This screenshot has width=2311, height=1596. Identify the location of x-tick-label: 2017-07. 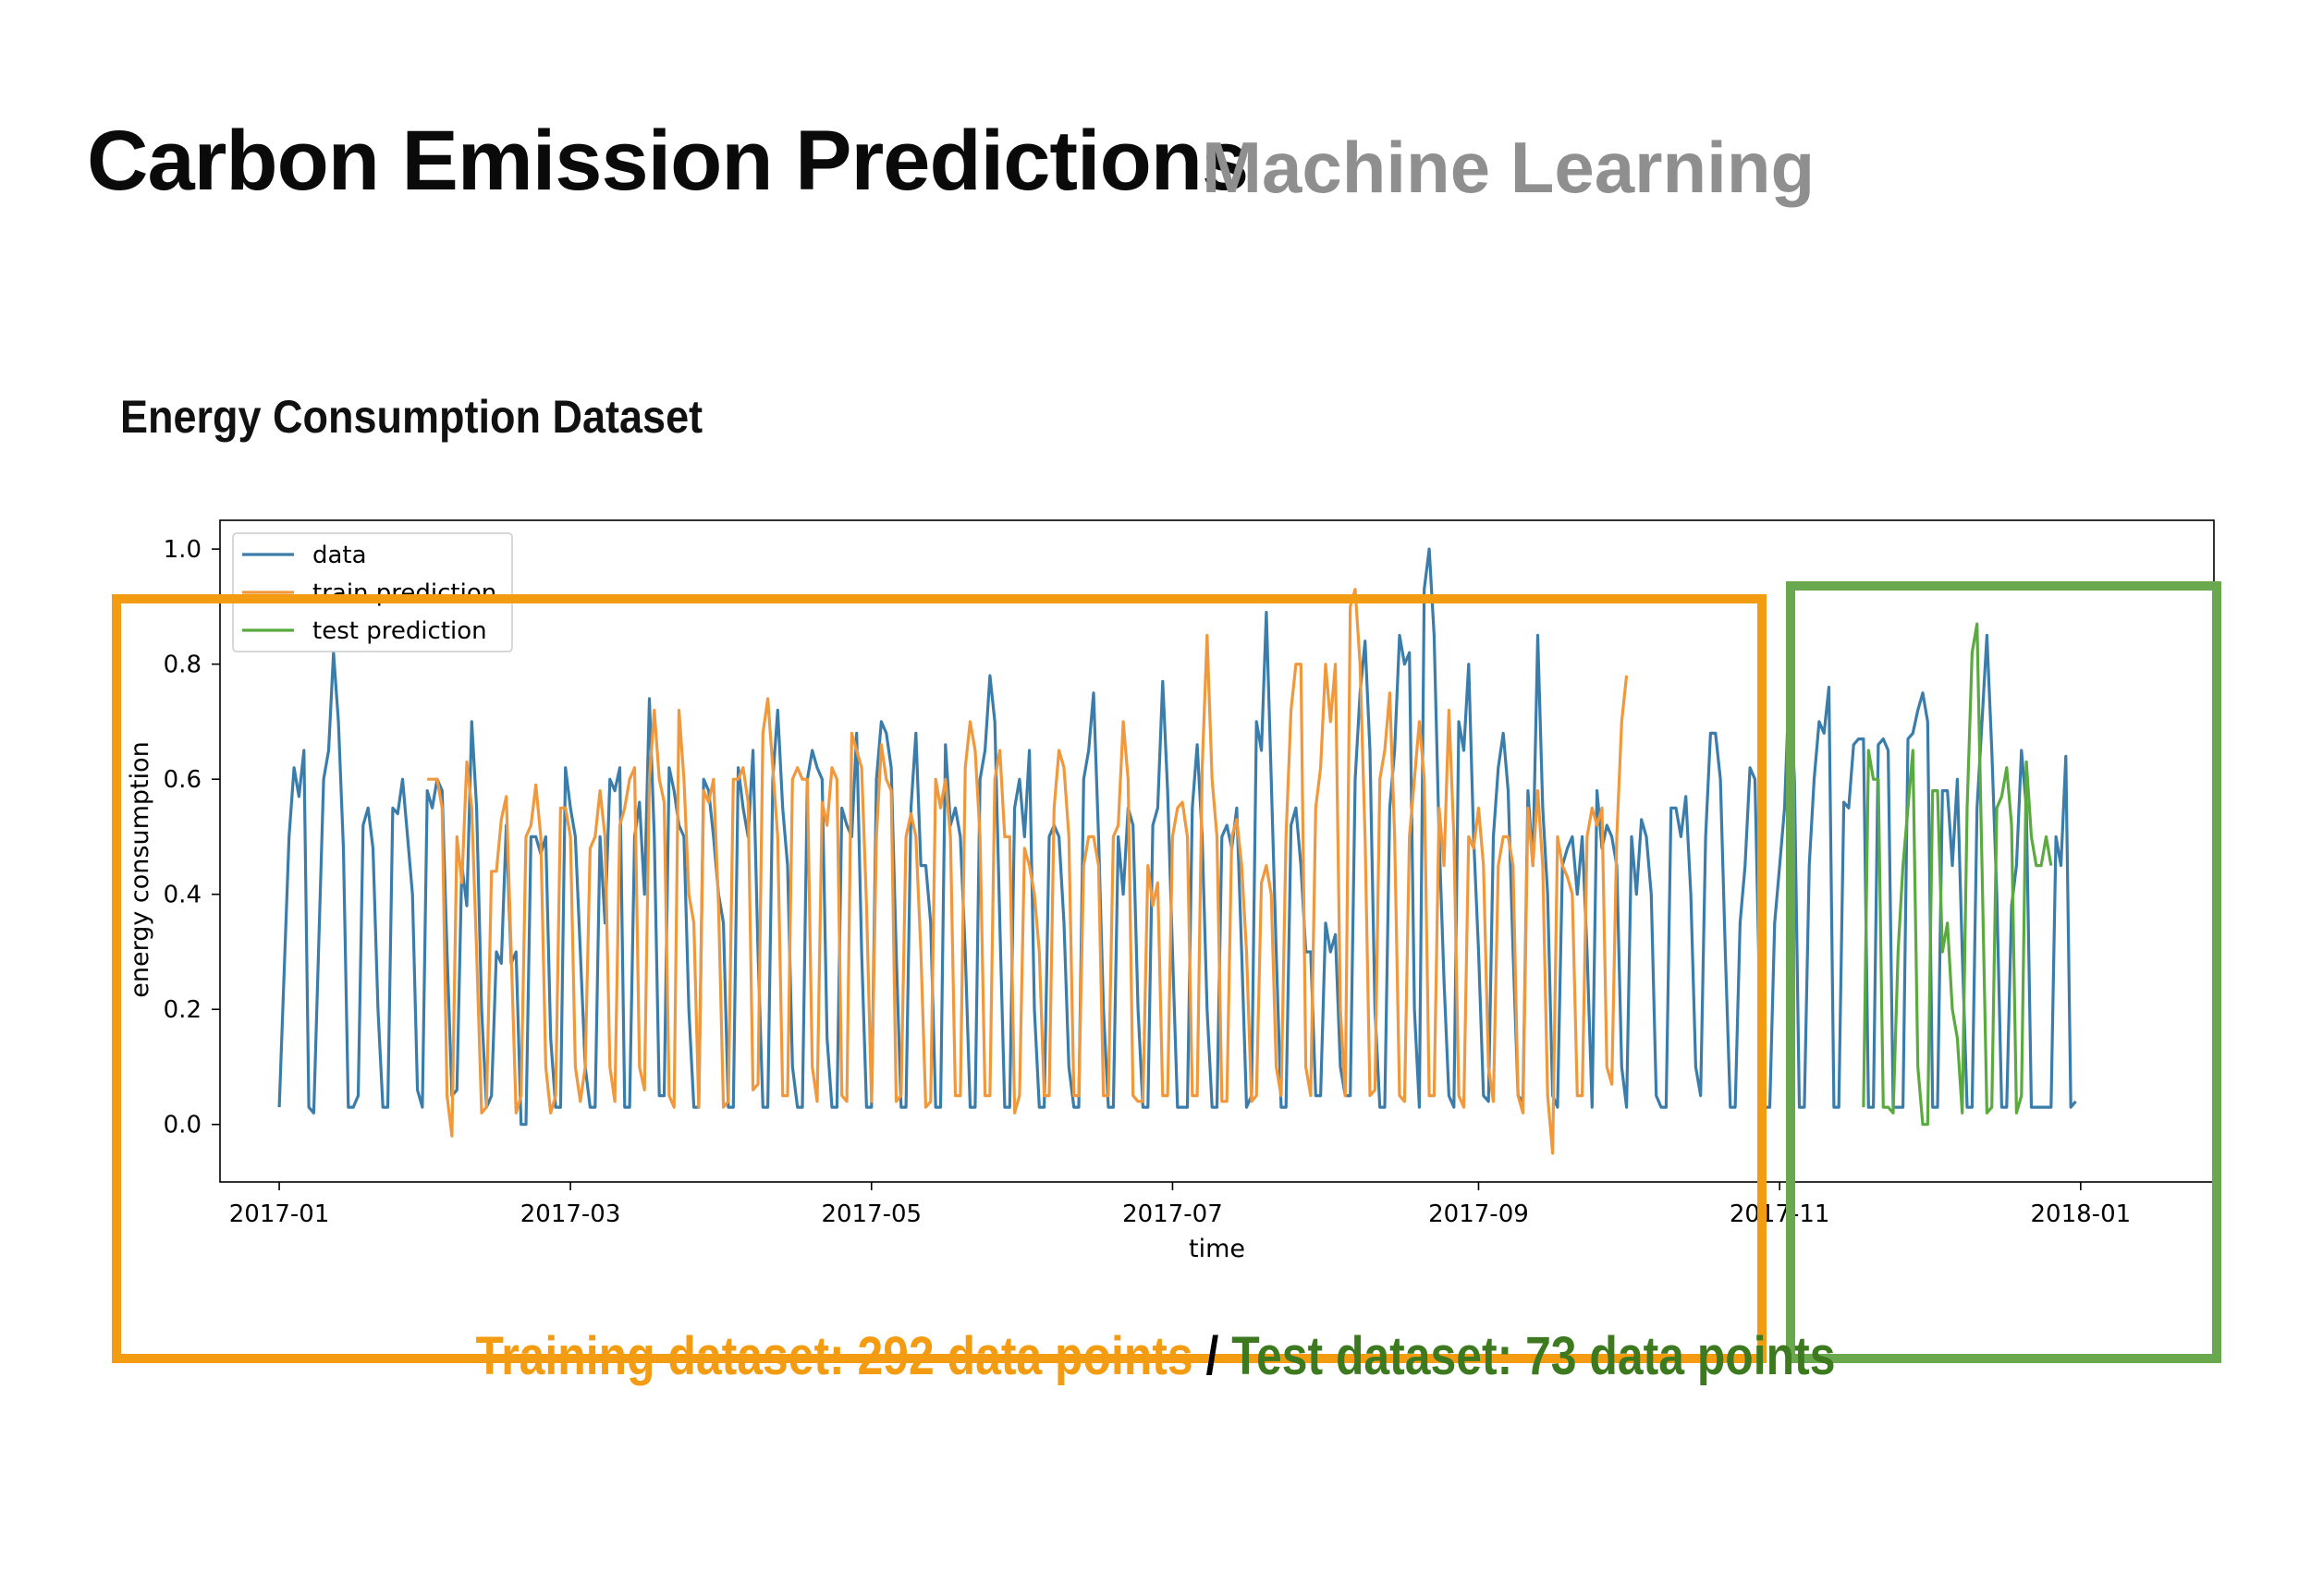
(1172, 1214).